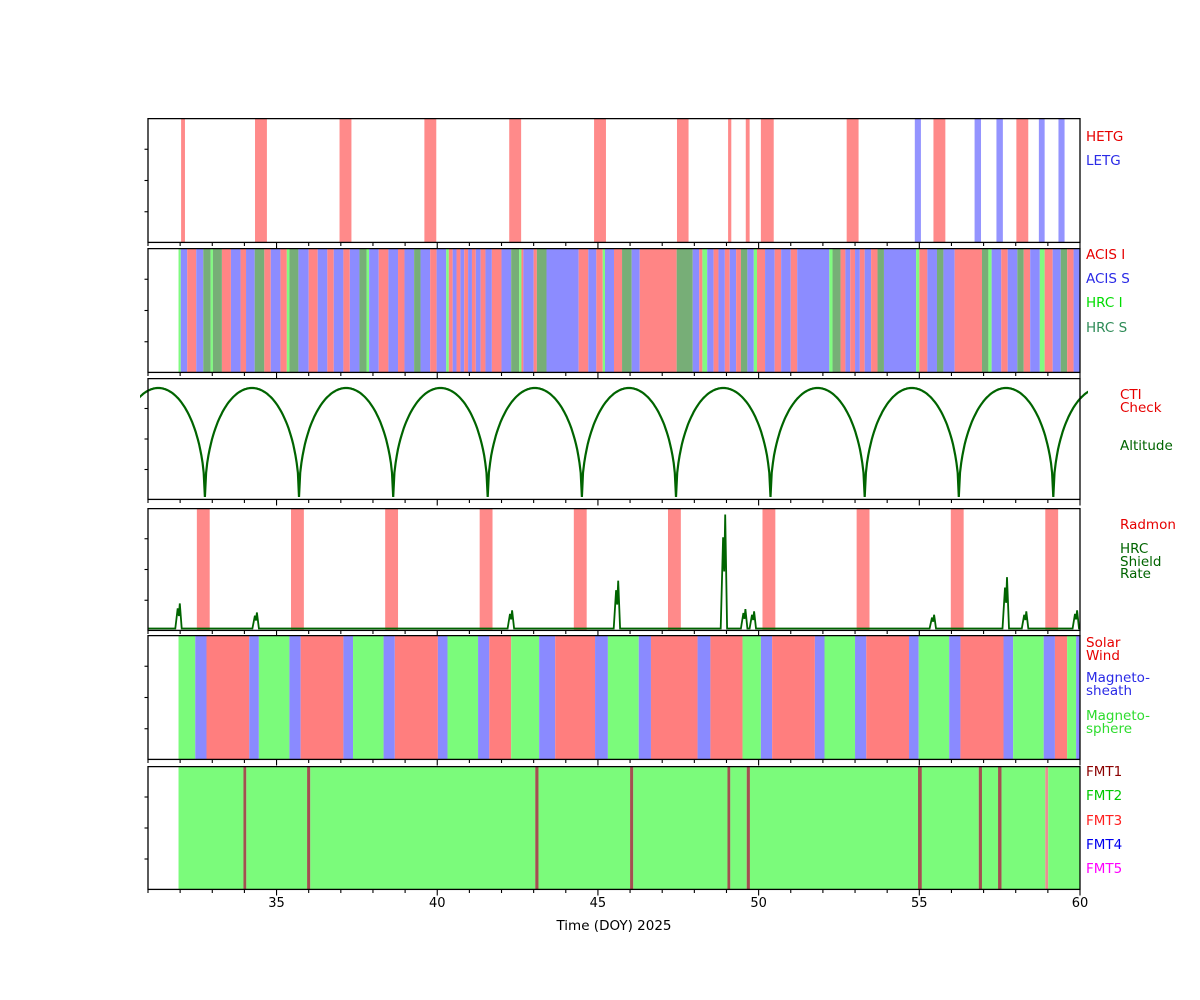  Describe the element at coordinates (1148, 525) in the screenshot. I see `legend-label-radmon-0-0: Radmon` at that location.